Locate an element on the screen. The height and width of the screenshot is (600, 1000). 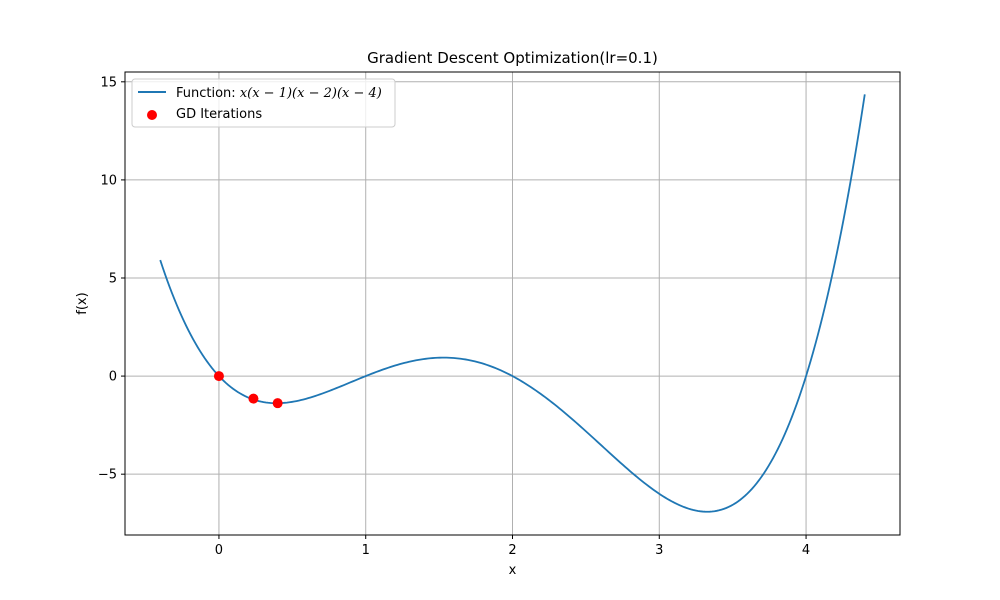
legend-box is located at coordinates (263, 103).